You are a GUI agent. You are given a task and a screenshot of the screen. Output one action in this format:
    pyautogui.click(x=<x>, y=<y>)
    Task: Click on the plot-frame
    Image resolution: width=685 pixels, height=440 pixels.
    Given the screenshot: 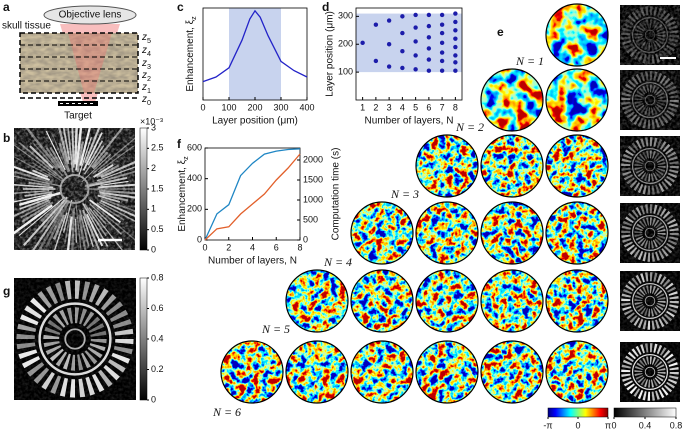 What is the action you would take?
    pyautogui.click(x=409, y=54)
    